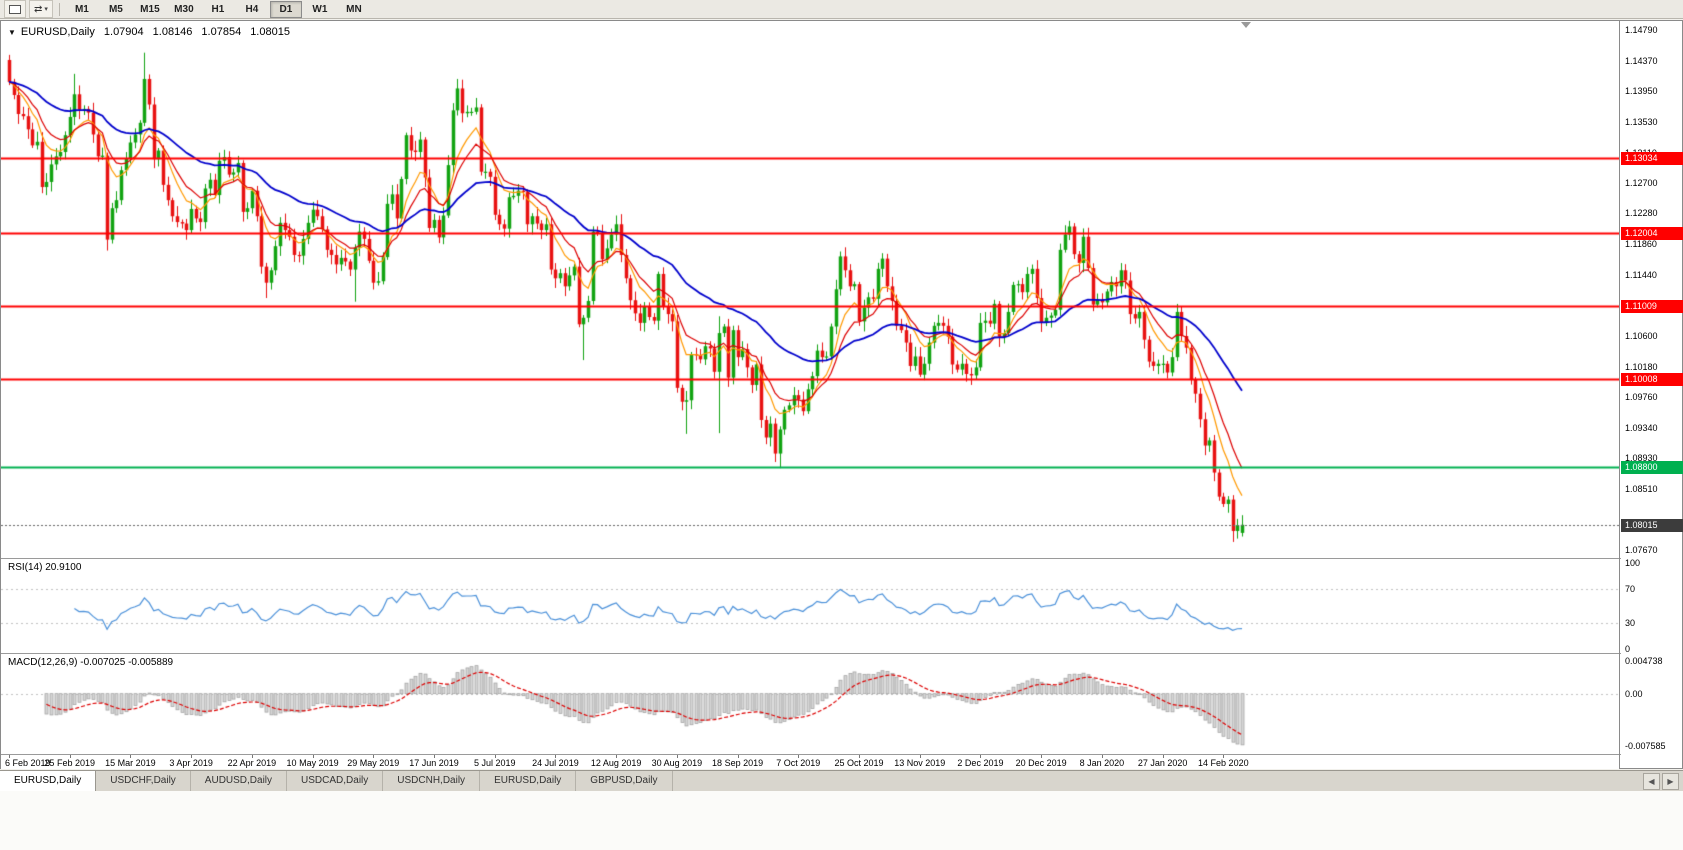 The height and width of the screenshot is (850, 1683). What do you see at coordinates (59, 9) in the screenshot?
I see `toolbar-separator` at bounding box center [59, 9].